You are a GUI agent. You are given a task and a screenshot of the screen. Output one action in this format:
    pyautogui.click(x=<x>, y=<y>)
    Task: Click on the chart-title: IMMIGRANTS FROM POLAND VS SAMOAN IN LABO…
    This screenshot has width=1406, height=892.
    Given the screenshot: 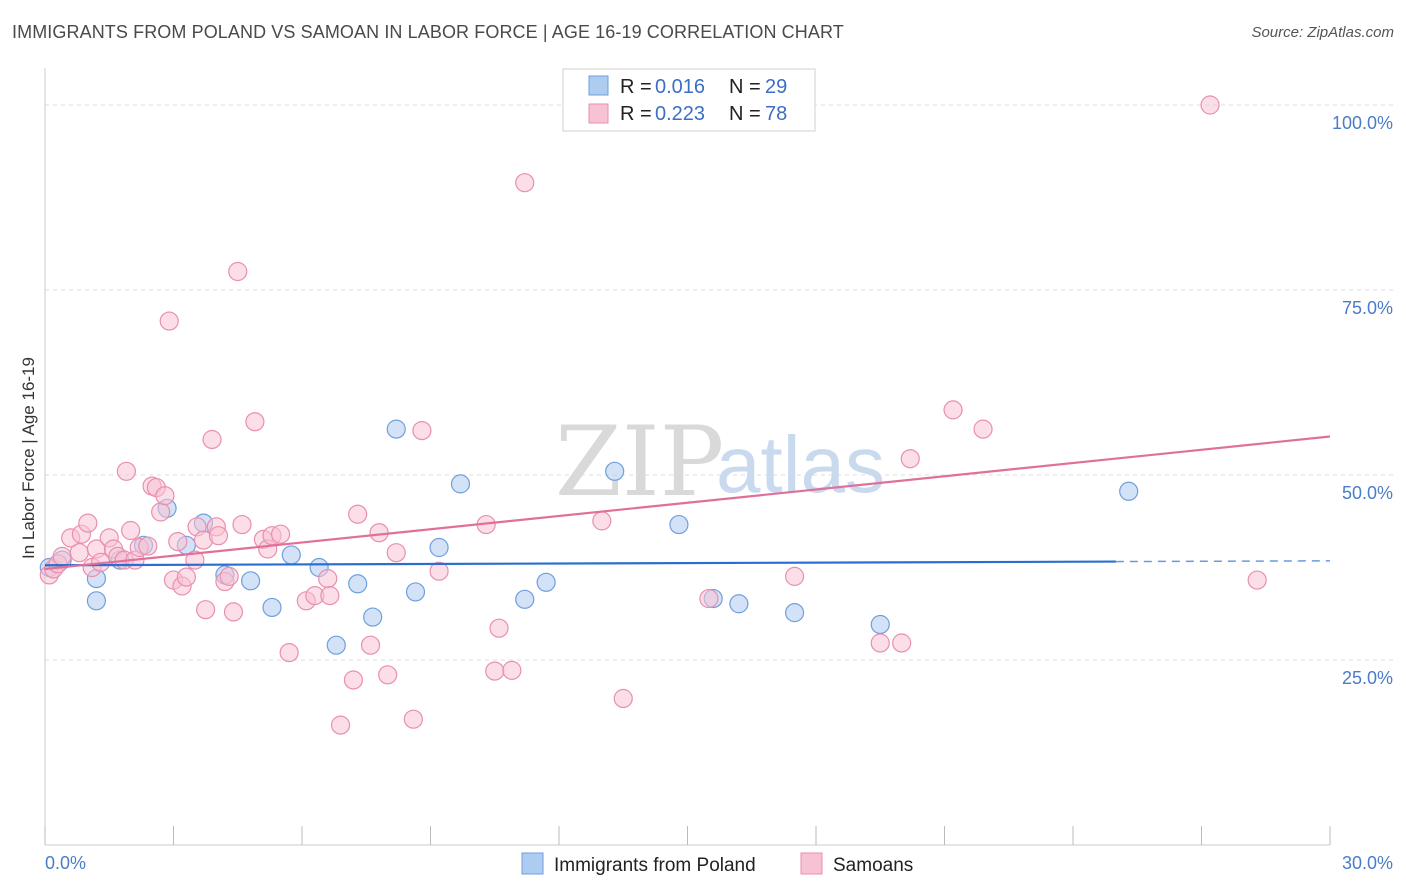 What is the action you would take?
    pyautogui.click(x=428, y=32)
    